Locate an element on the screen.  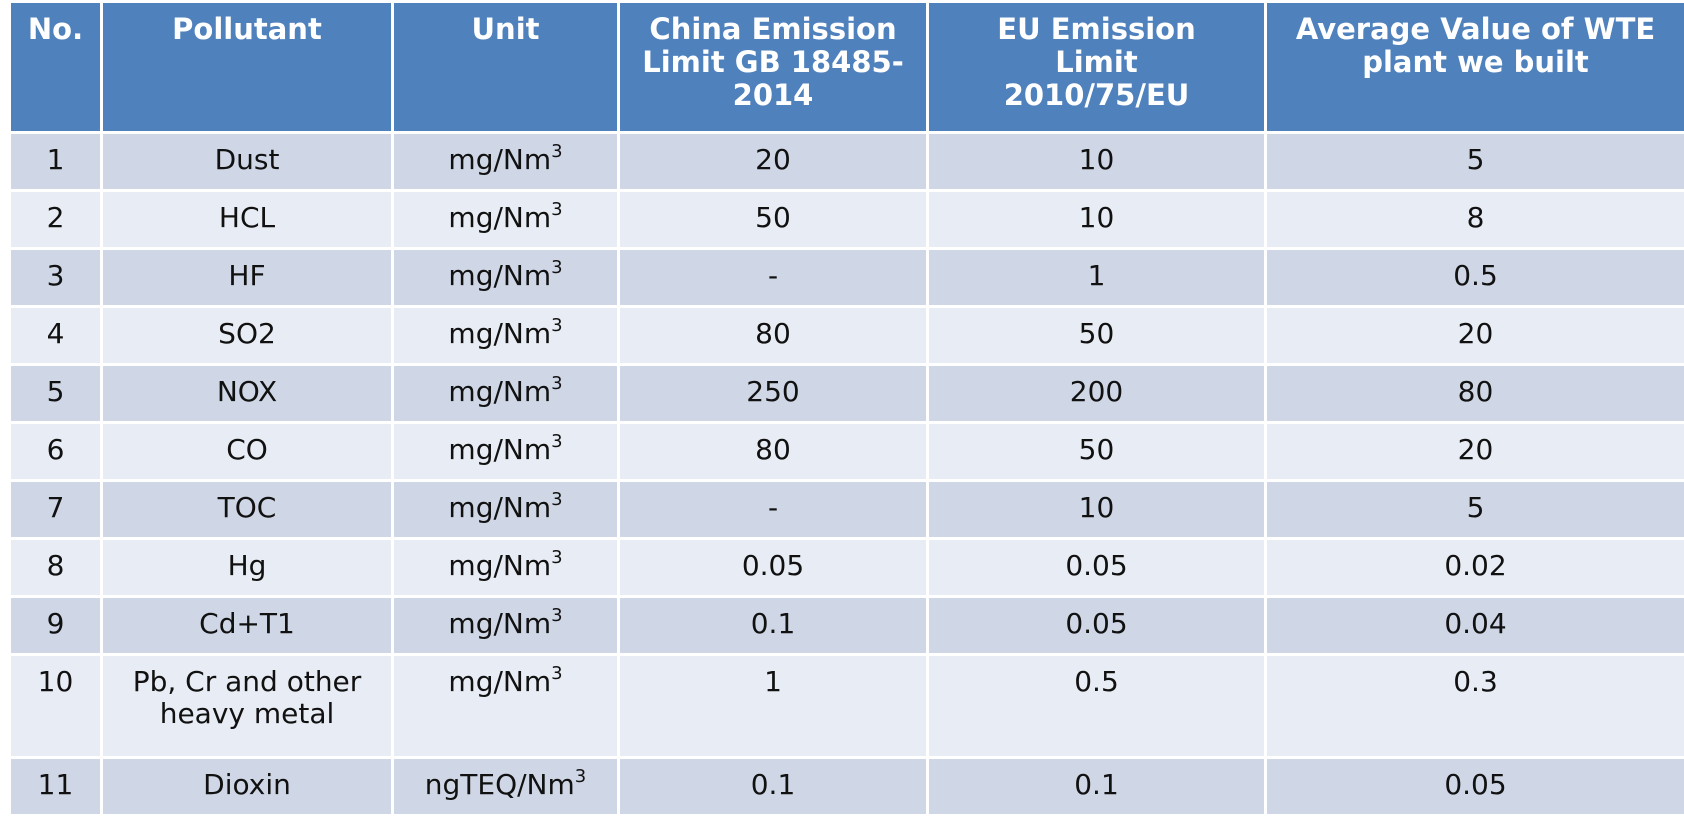
table-row: 6 CO mg/Nm3 80 50 20 is located at coordinates (846, 451).